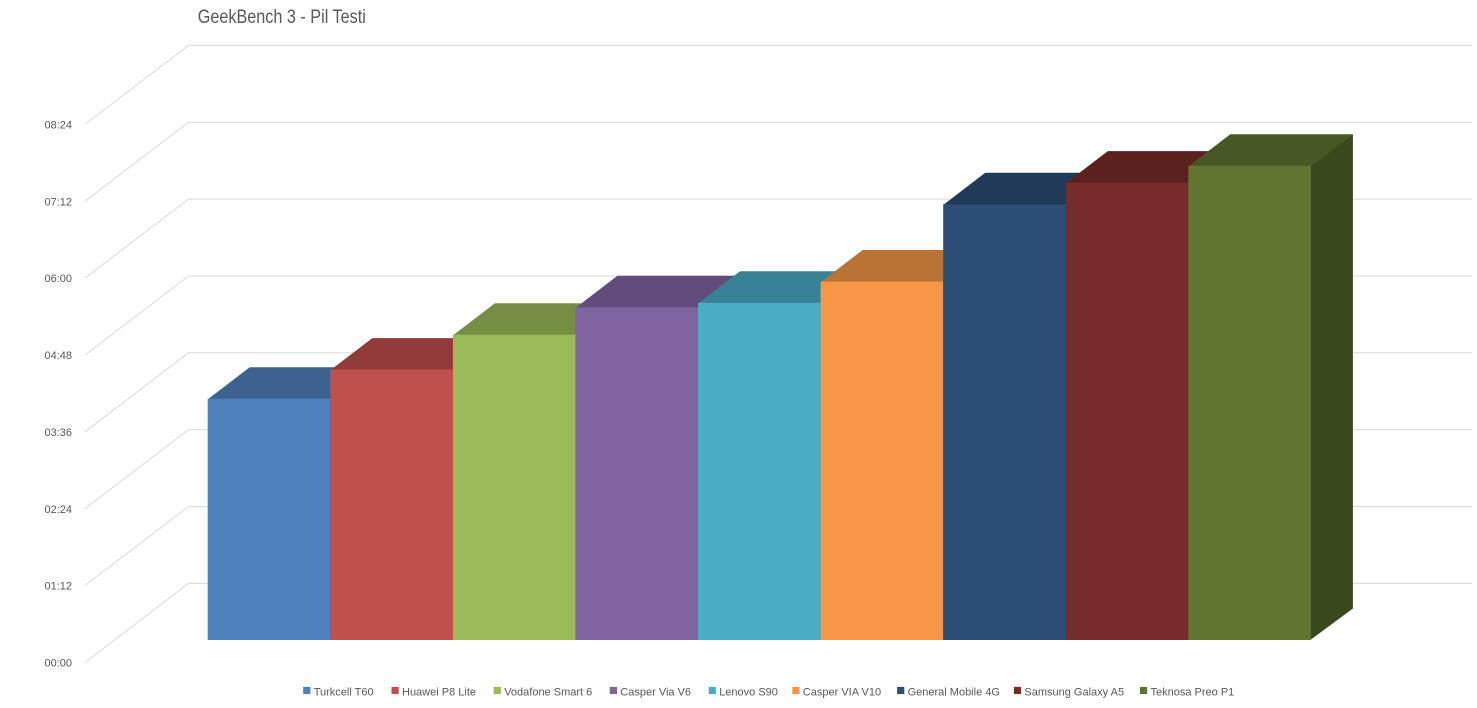 The image size is (1477, 708). What do you see at coordinates (58, 587) in the screenshot?
I see `svg-text: 01:12` at bounding box center [58, 587].